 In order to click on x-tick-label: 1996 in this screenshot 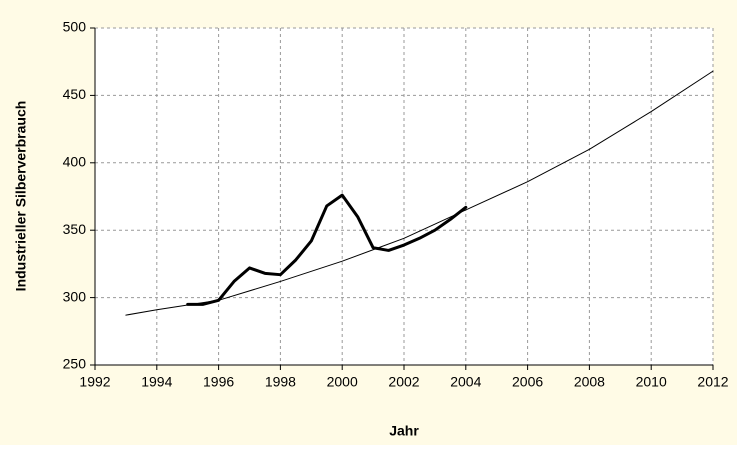, I will do `click(218, 382)`.